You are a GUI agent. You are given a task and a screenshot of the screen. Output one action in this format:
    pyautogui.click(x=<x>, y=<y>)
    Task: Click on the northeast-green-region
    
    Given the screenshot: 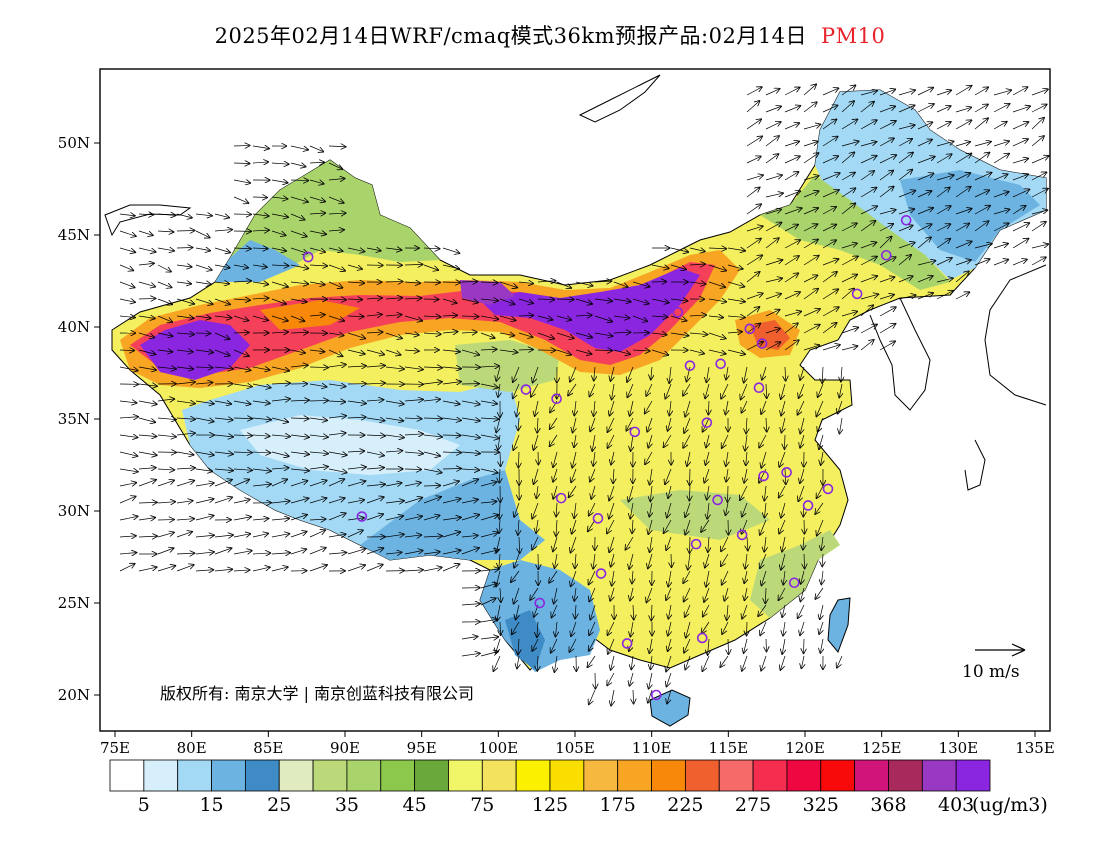 What is the action you would take?
    pyautogui.click(x=855, y=232)
    